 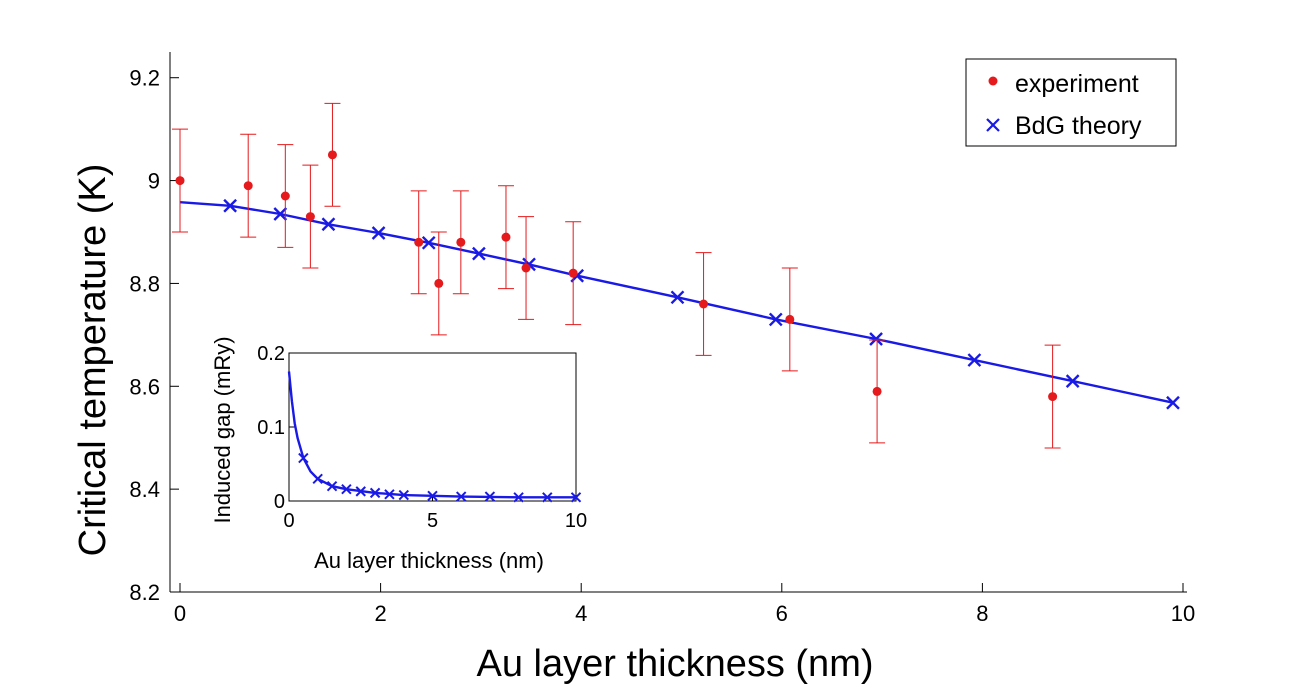 I want to click on inset-plot-area, so click(x=432, y=427).